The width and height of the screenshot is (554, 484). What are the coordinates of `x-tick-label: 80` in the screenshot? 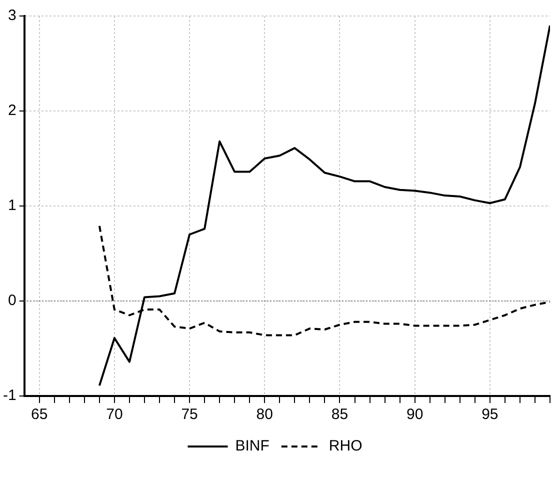 It's located at (264, 415).